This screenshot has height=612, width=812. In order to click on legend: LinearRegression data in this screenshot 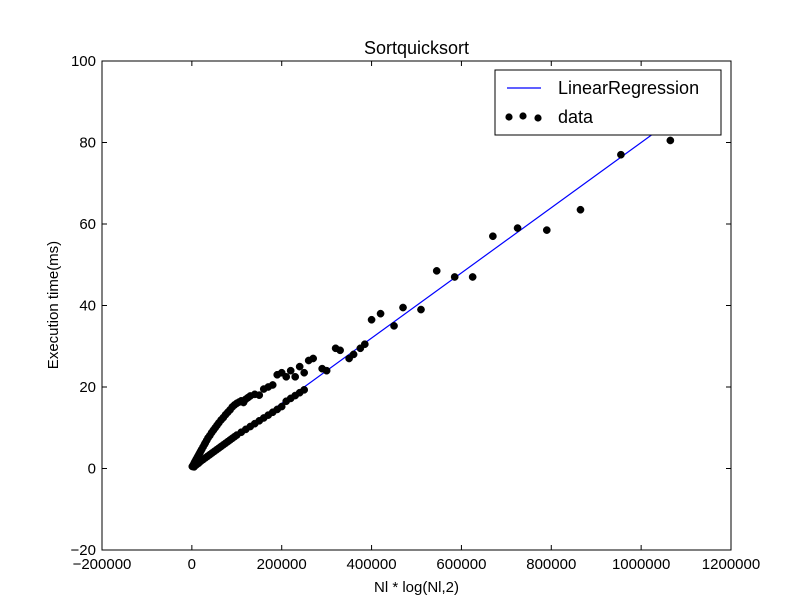, I will do `click(608, 102)`.